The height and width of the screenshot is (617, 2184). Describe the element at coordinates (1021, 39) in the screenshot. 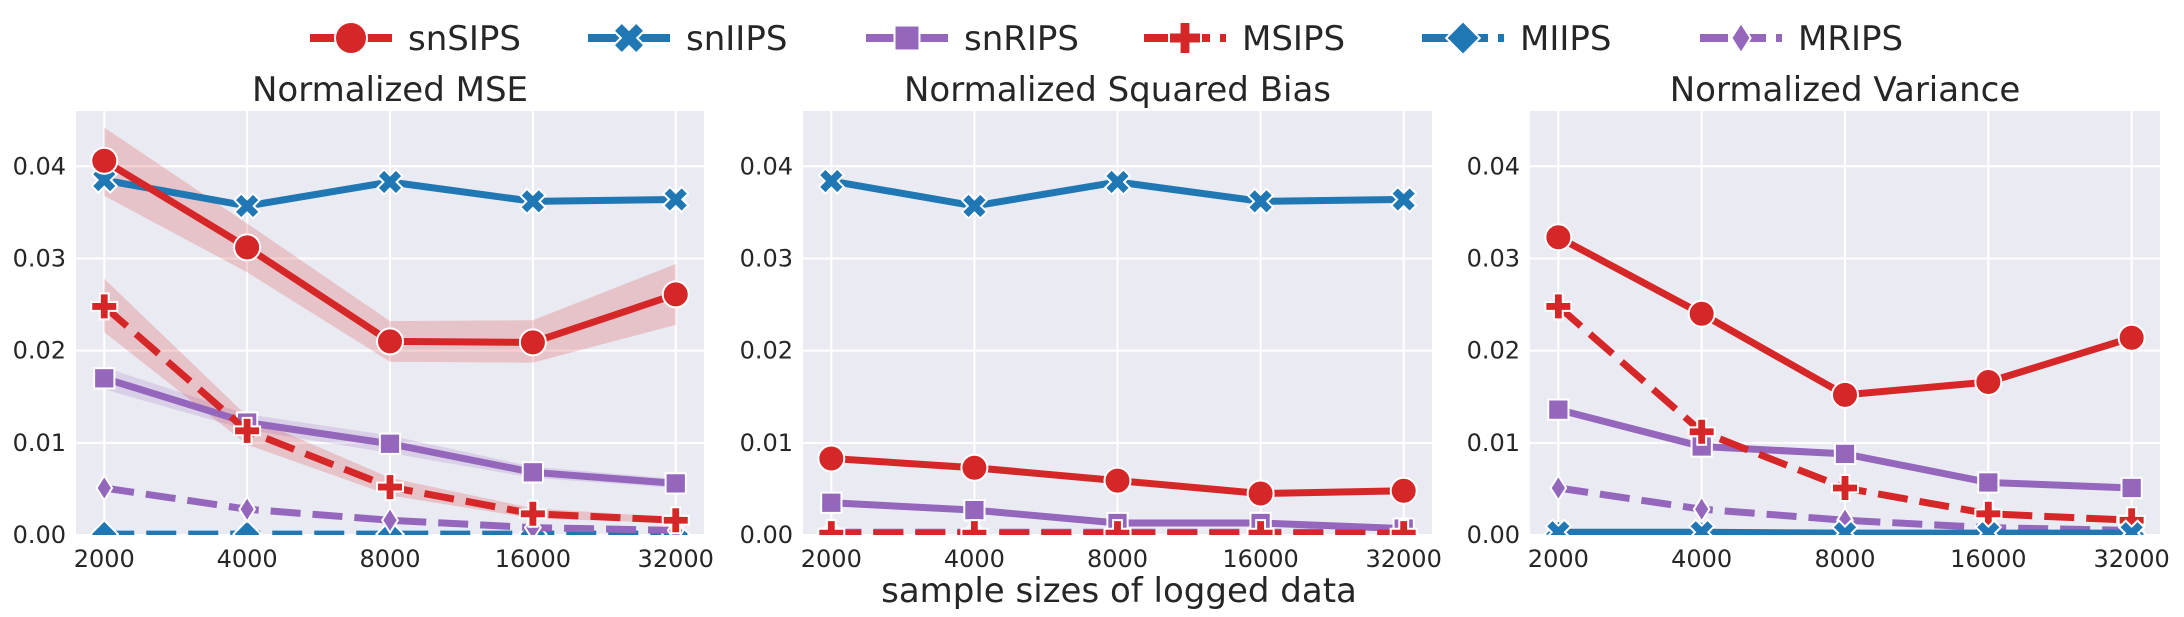

I see `legend-label-snrips: snRIPS` at that location.